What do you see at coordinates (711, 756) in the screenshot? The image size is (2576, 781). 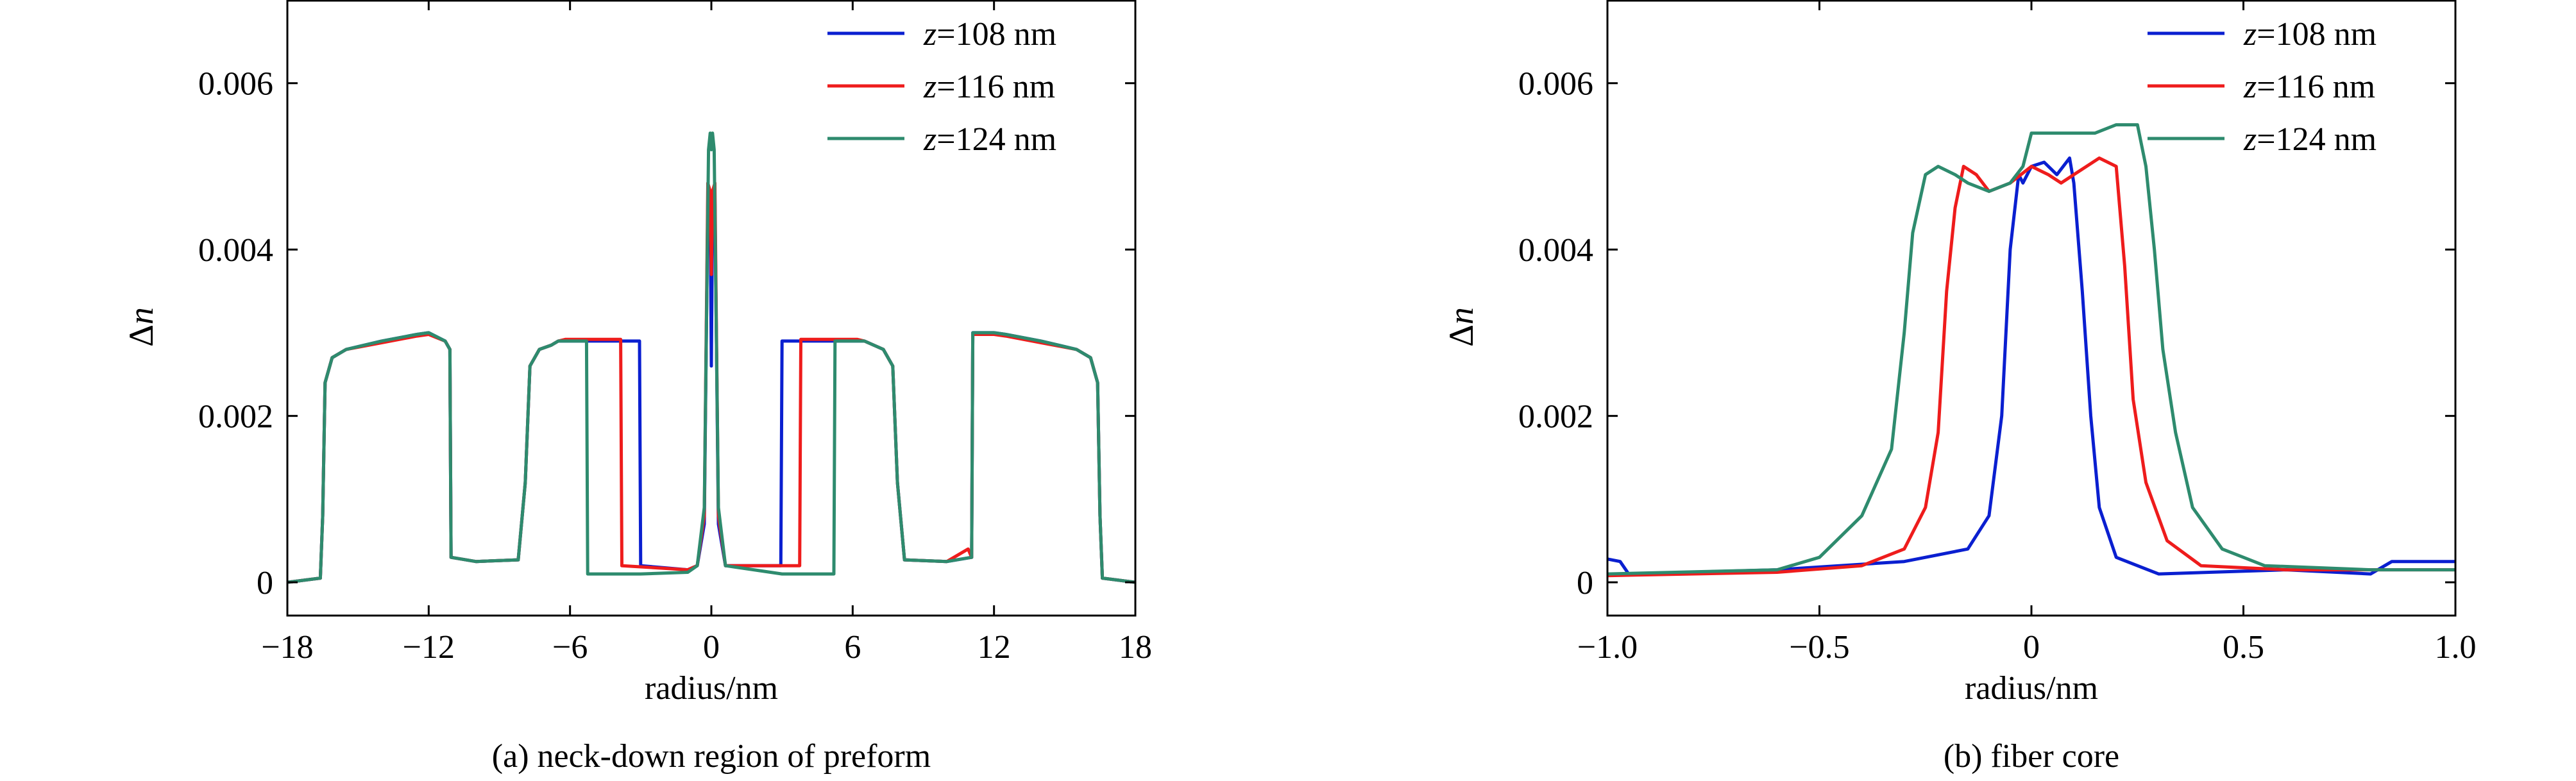 I see `figure-caption: (a) neck-down region of preform` at bounding box center [711, 756].